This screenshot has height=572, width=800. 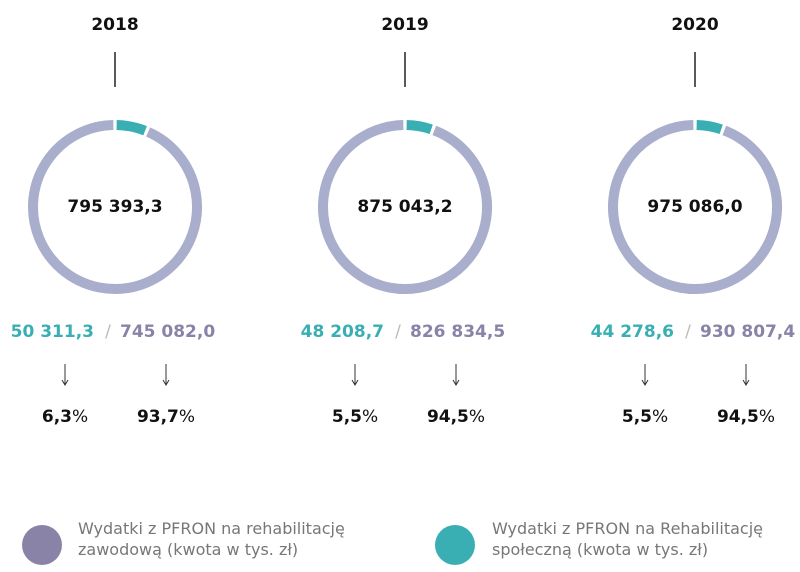 What do you see at coordinates (342, 332) in the screenshot?
I see `amount-label: 48 208,7` at bounding box center [342, 332].